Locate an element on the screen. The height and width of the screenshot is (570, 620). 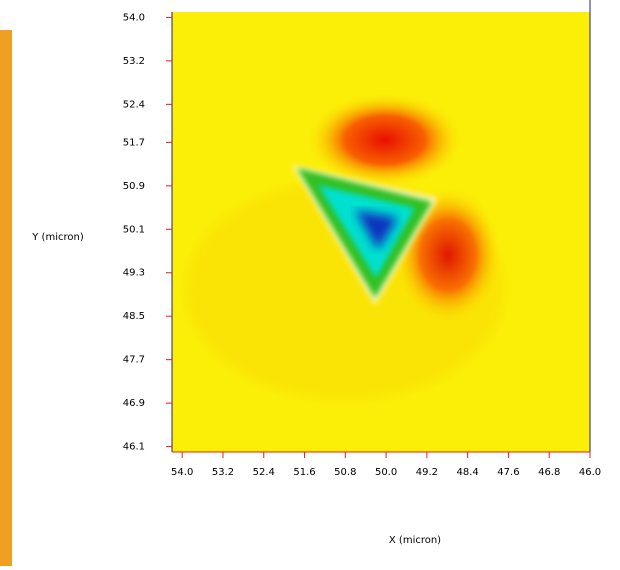
y-tick-label: 46.9 is located at coordinates (134, 403).